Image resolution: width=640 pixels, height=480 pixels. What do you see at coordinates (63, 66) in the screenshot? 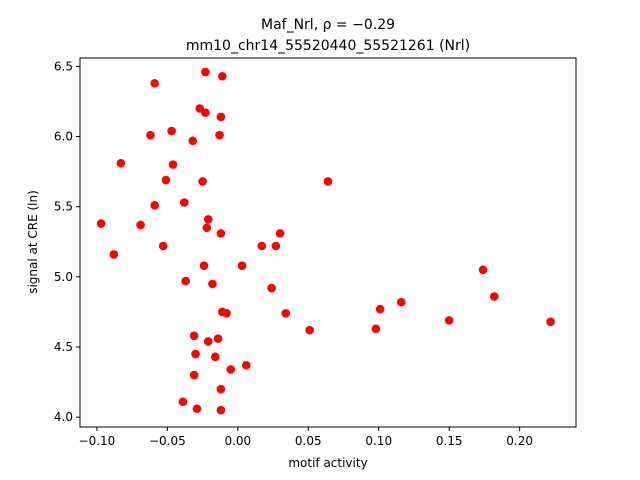
I see `y-tick-label: 6.5` at bounding box center [63, 66].